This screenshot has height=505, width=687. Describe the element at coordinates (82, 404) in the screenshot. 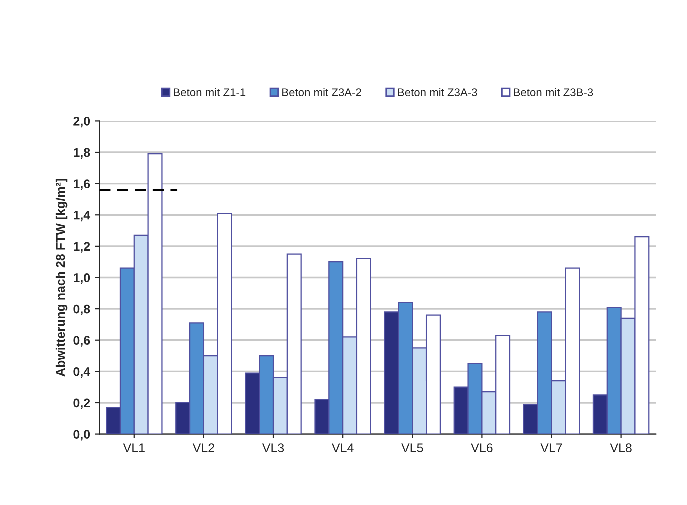

I see `y-tick-label: 0,2` at that location.